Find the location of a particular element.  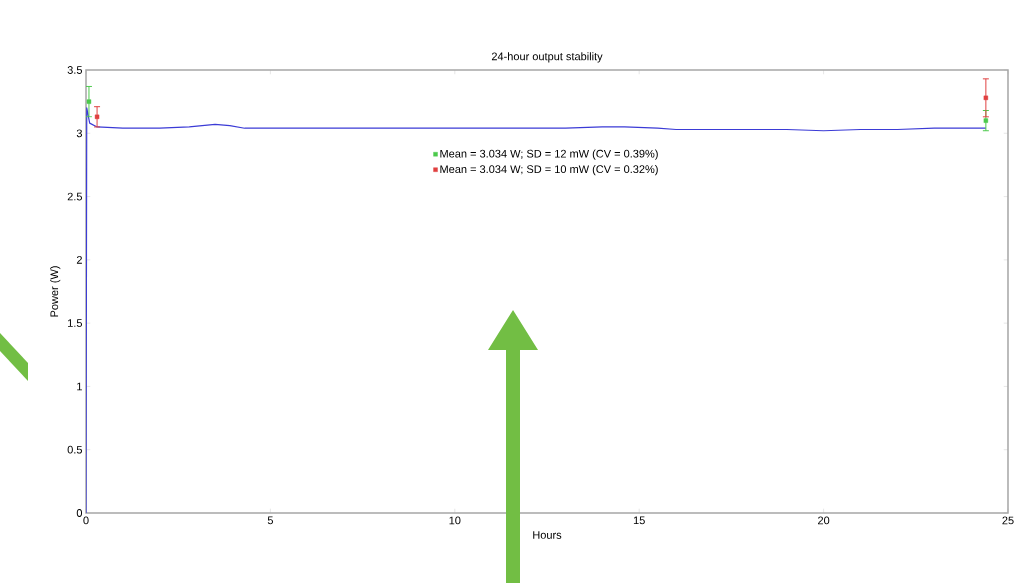

x-axis-title: Hours is located at coordinates (547, 535).